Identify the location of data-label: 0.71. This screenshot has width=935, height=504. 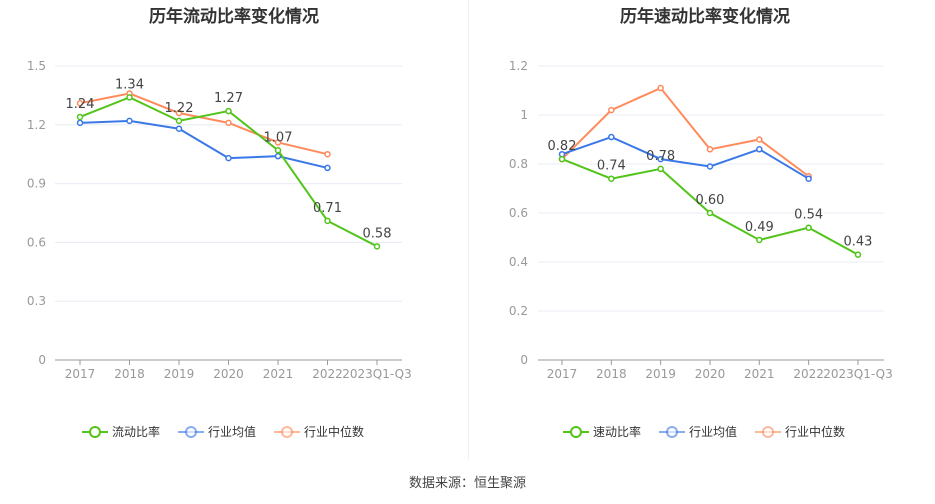
(327, 208).